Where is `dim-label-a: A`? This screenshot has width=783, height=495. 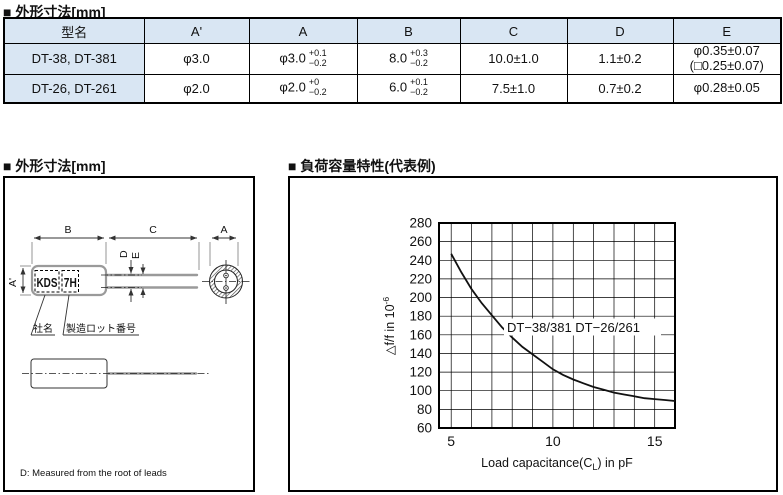 dim-label-a: A is located at coordinates (223, 230).